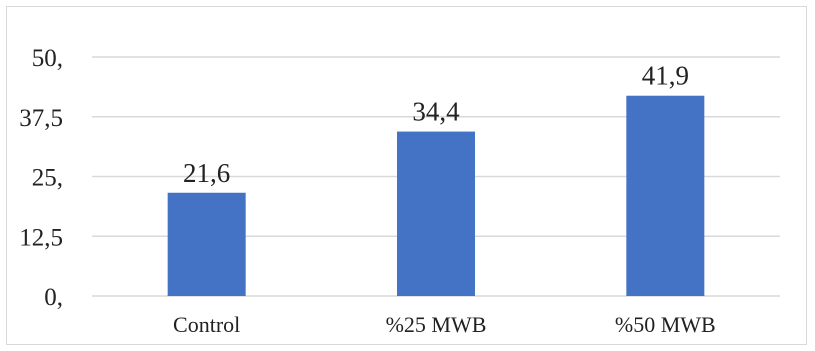 The width and height of the screenshot is (815, 351). Describe the element at coordinates (47, 58) in the screenshot. I see `y-tick-label: 50,` at that location.